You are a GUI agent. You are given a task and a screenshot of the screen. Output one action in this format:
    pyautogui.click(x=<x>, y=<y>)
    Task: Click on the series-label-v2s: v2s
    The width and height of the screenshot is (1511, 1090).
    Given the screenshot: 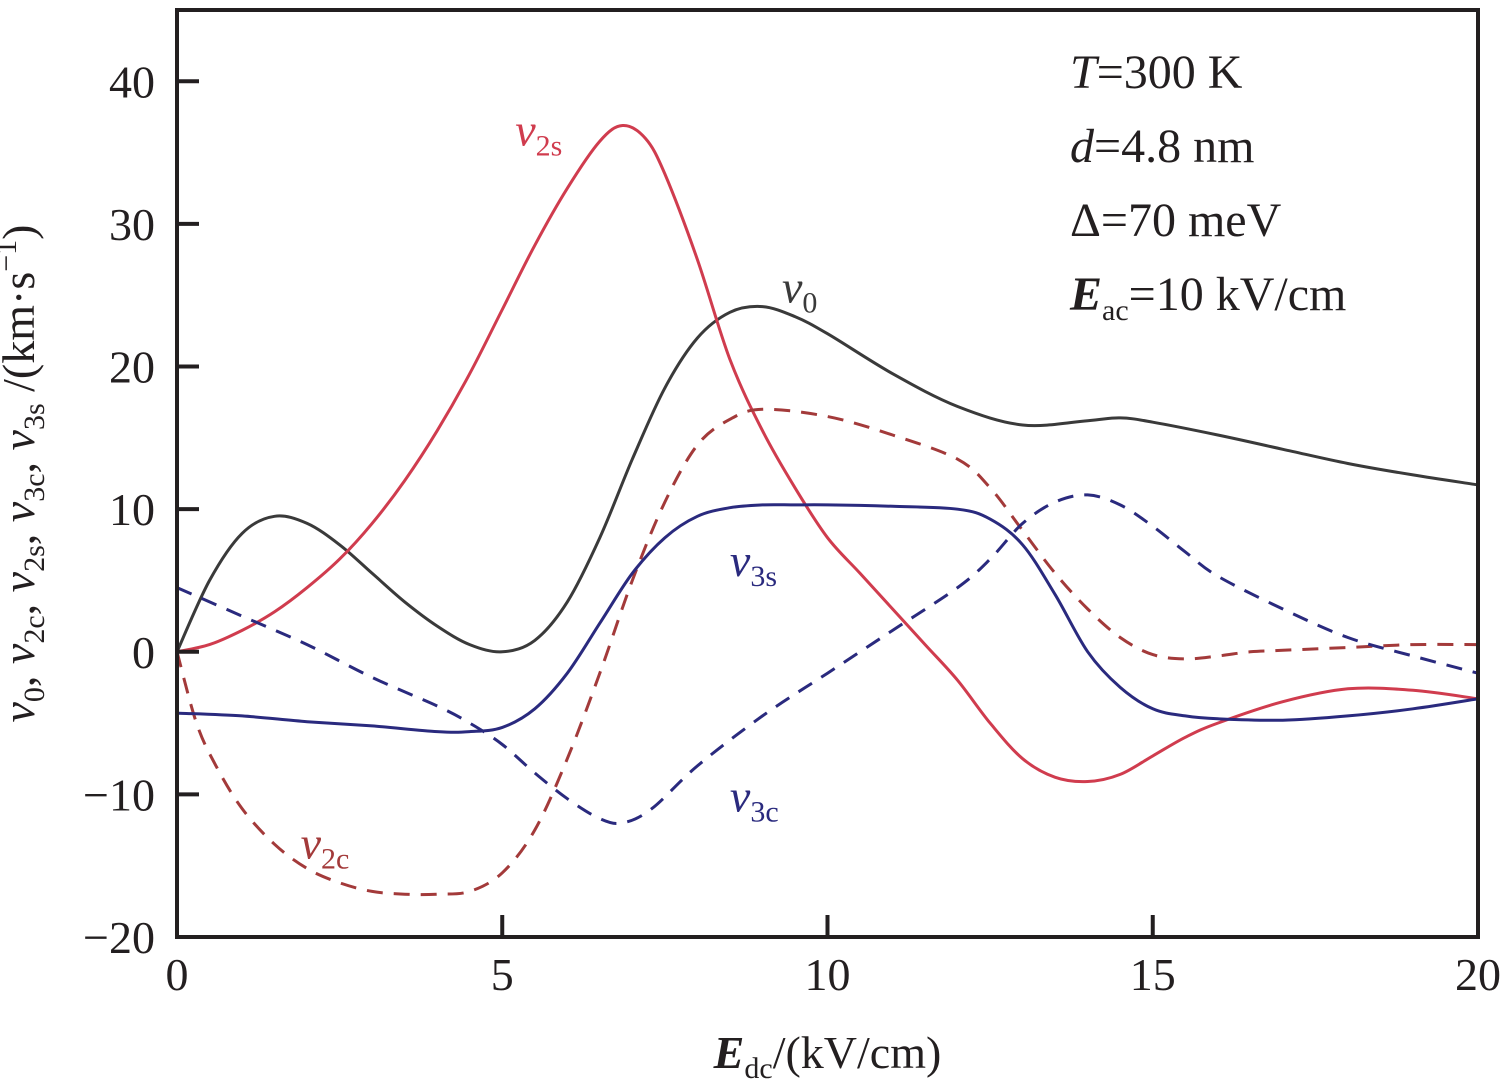 What is the action you would take?
    pyautogui.click(x=538, y=133)
    